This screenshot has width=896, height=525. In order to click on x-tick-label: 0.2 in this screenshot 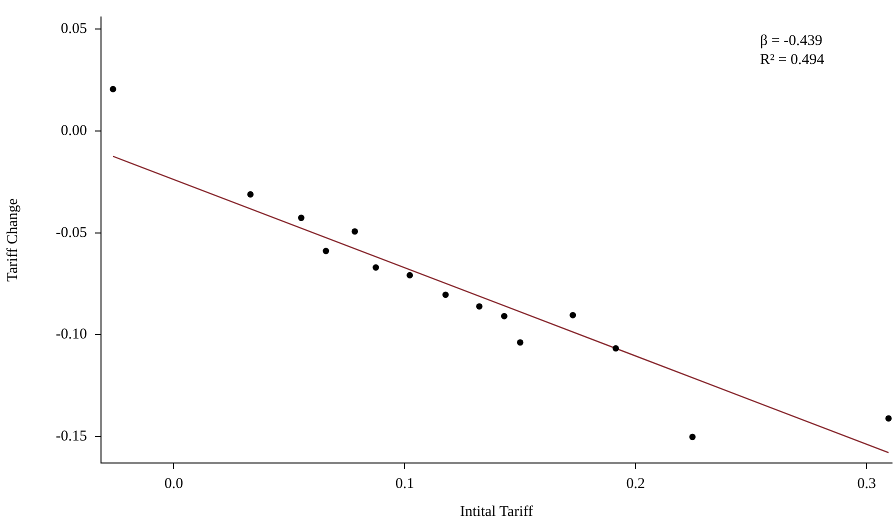, I will do `click(636, 484)`.